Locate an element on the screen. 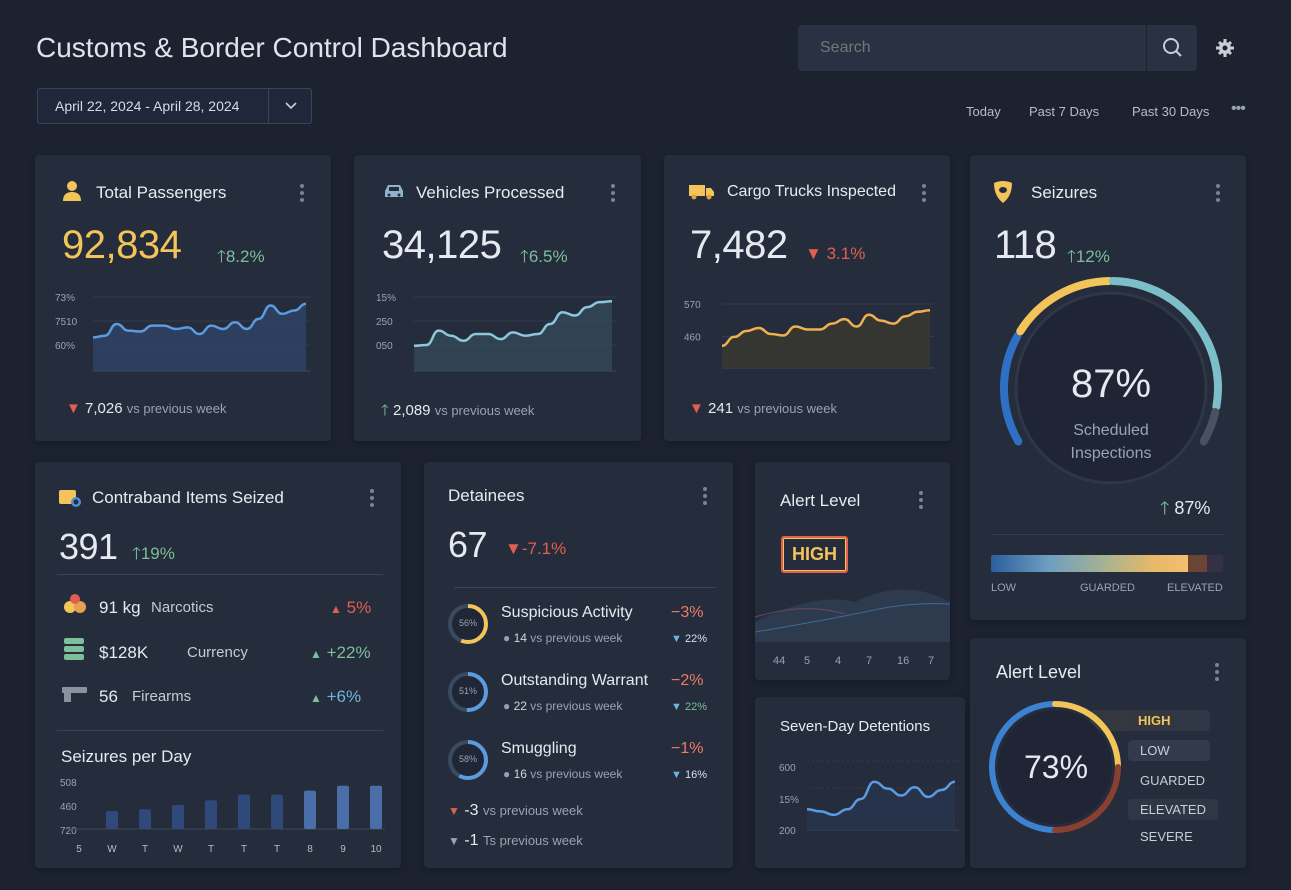 This screenshot has height=890, width=1291. item-change: ▲ +6% is located at coordinates (336, 696).